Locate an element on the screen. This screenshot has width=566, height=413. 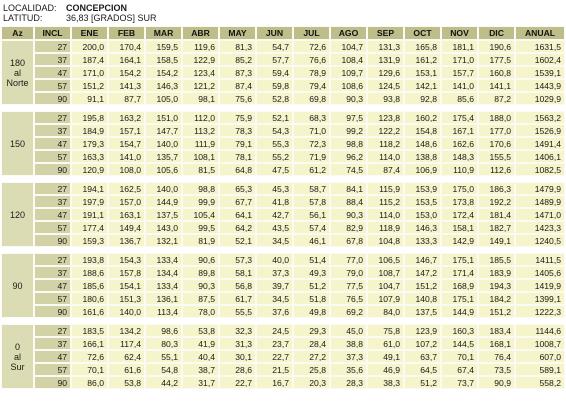
value-cell: 80,3 is located at coordinates (163, 343).